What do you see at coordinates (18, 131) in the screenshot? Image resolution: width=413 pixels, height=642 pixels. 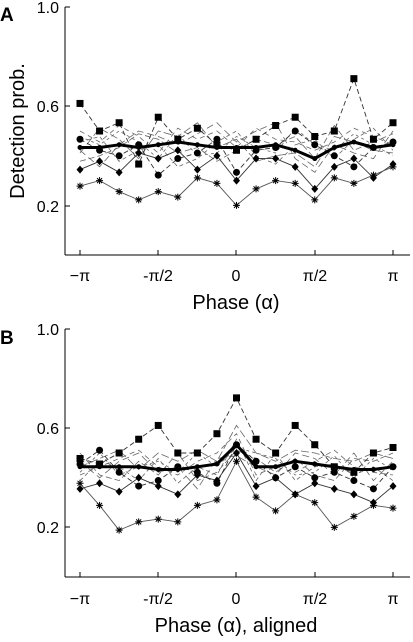 I see `y-axis-title: Detection prob.` at bounding box center [18, 131].